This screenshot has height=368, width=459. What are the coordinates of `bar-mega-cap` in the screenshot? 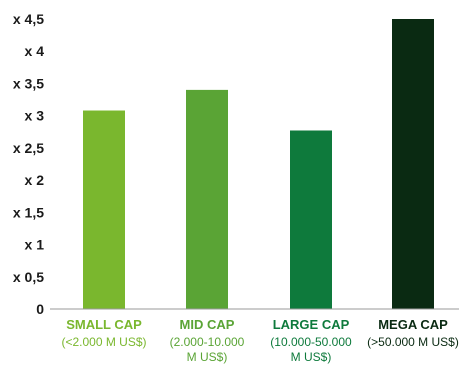 It's located at (413, 164).